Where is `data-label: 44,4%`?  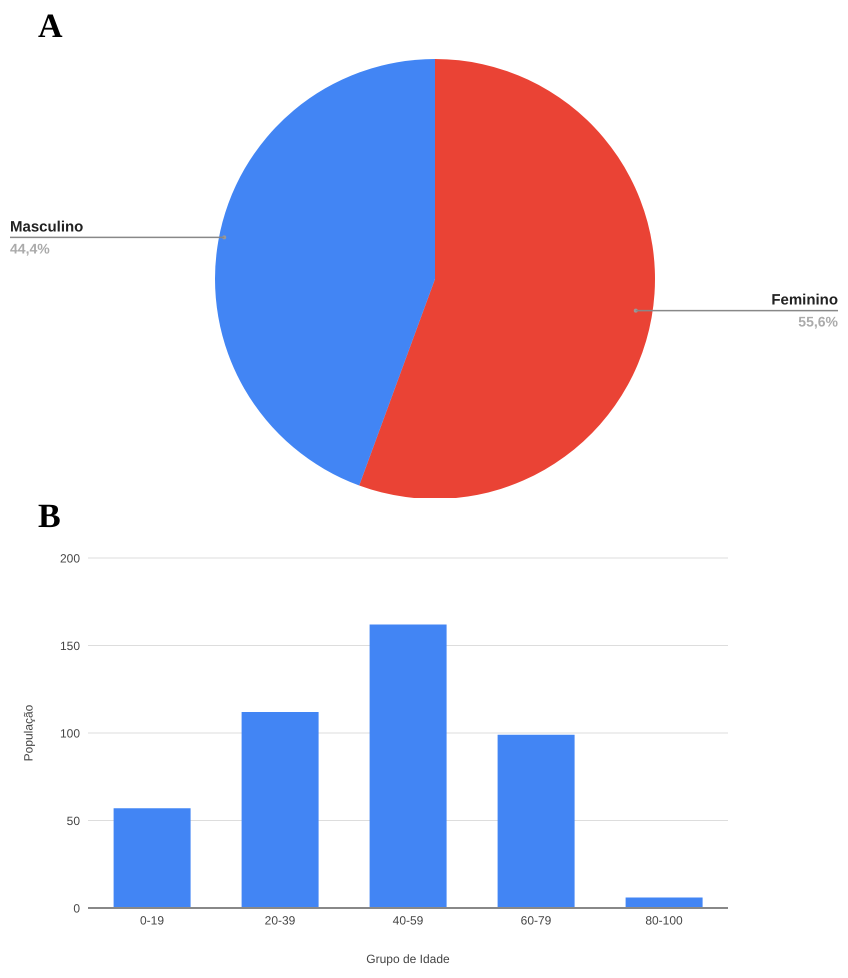
data-label: 44,4% is located at coordinates (30, 248).